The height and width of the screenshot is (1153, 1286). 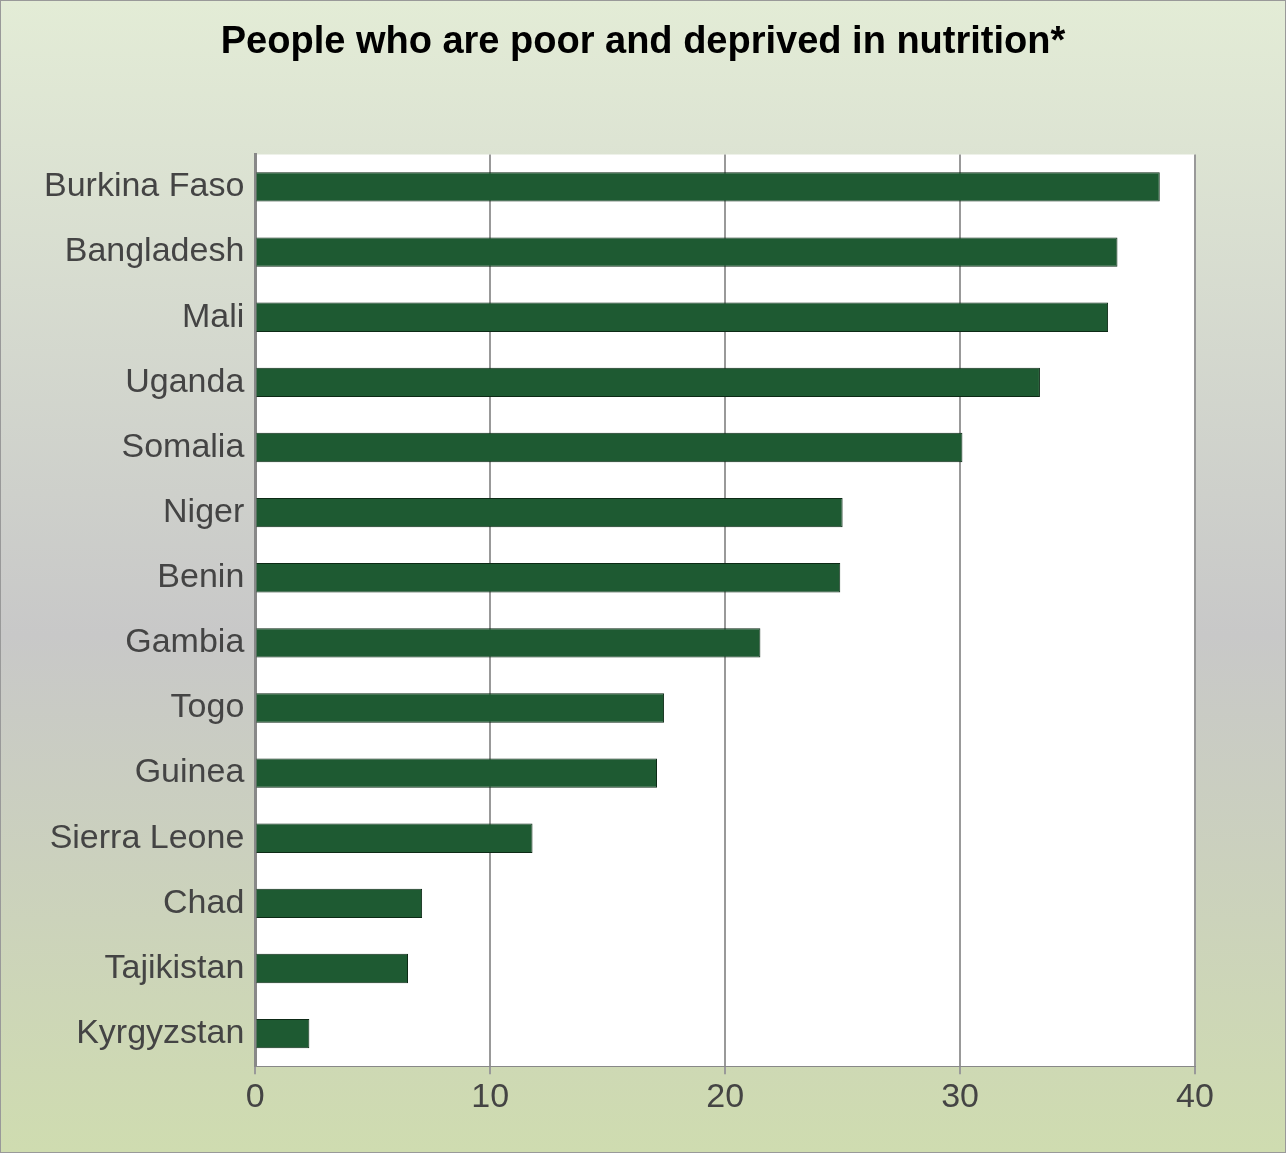 What do you see at coordinates (1195, 1094) in the screenshot?
I see `x-tick-label: 40` at bounding box center [1195, 1094].